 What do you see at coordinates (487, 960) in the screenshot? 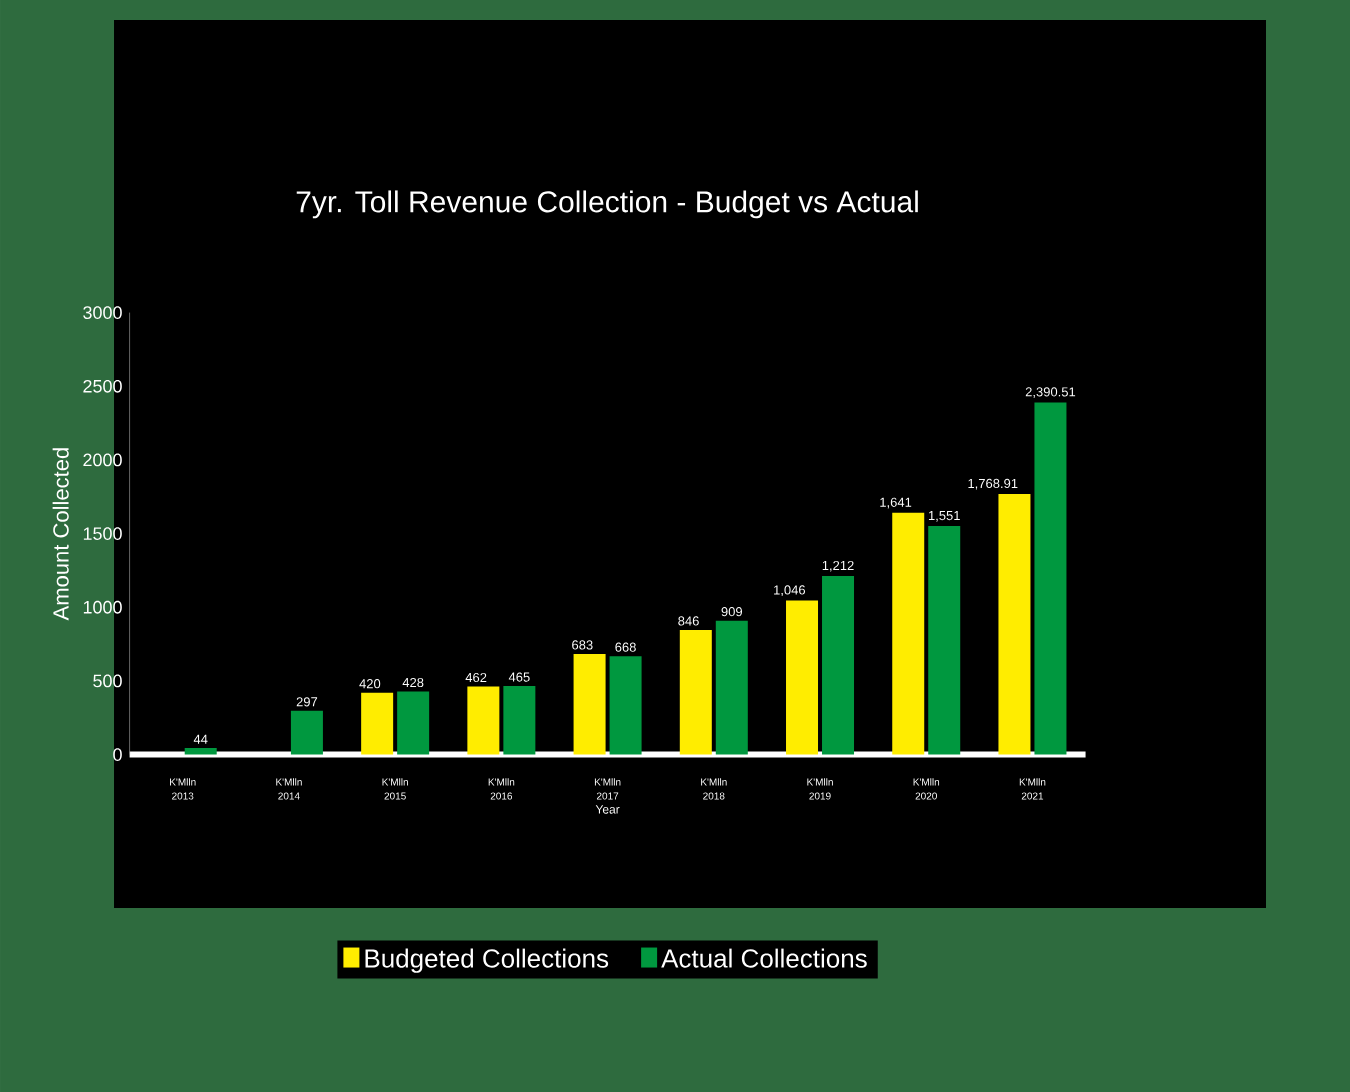
I see `legend-label: Budgeted Collections` at bounding box center [487, 960].